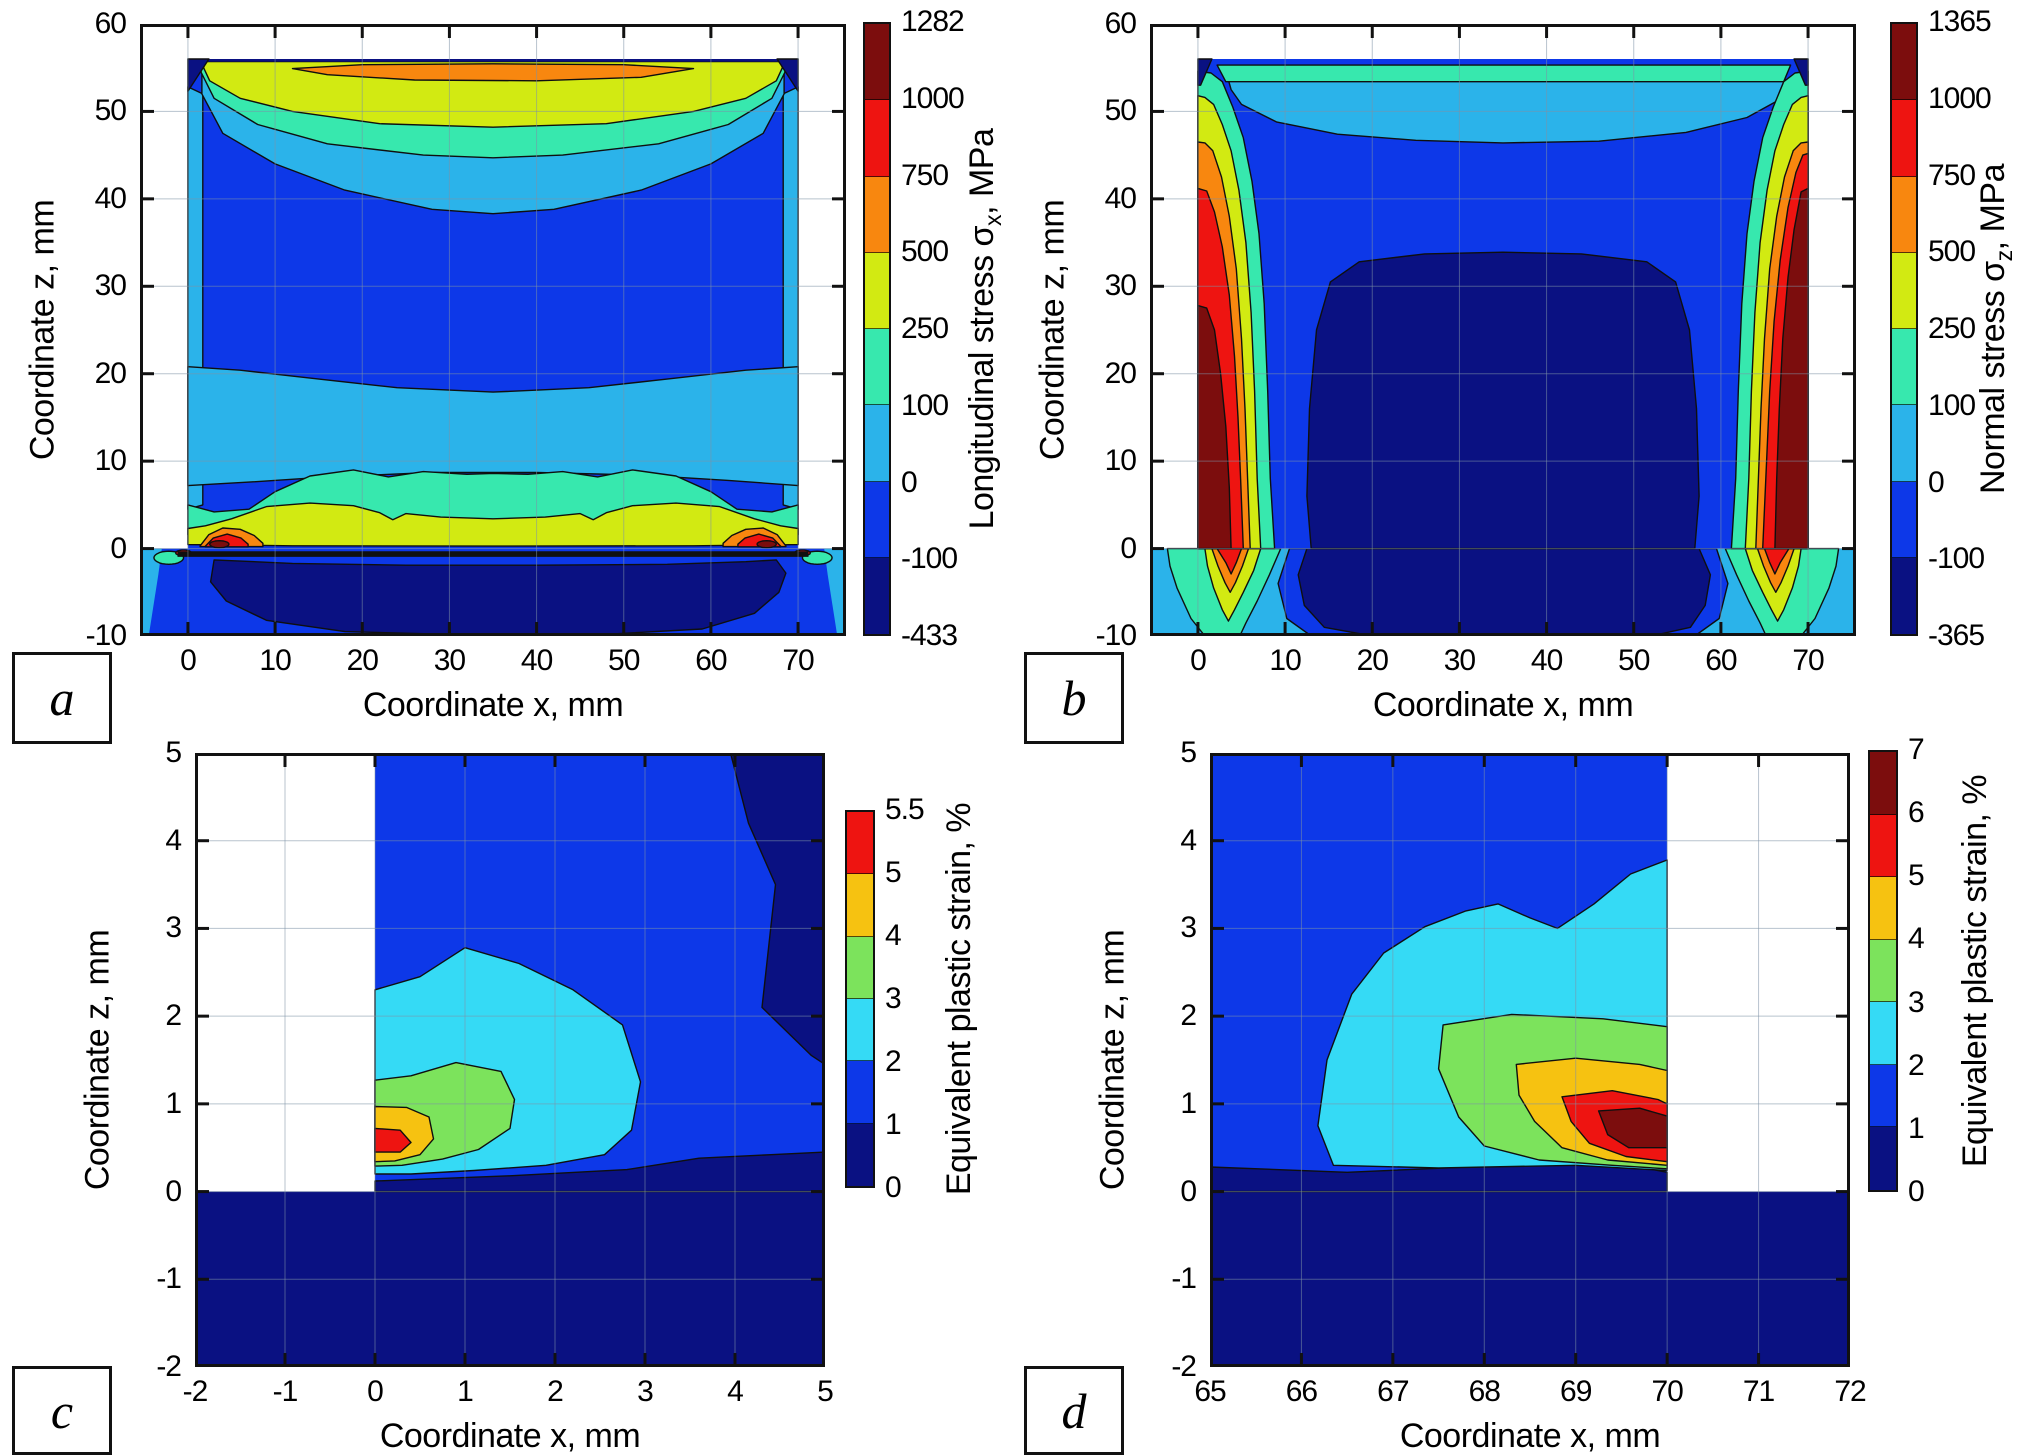 The width and height of the screenshot is (2027, 1455). I want to click on colorbar-title-d: Equivalent plastic strain, %, so click(1978, 971).